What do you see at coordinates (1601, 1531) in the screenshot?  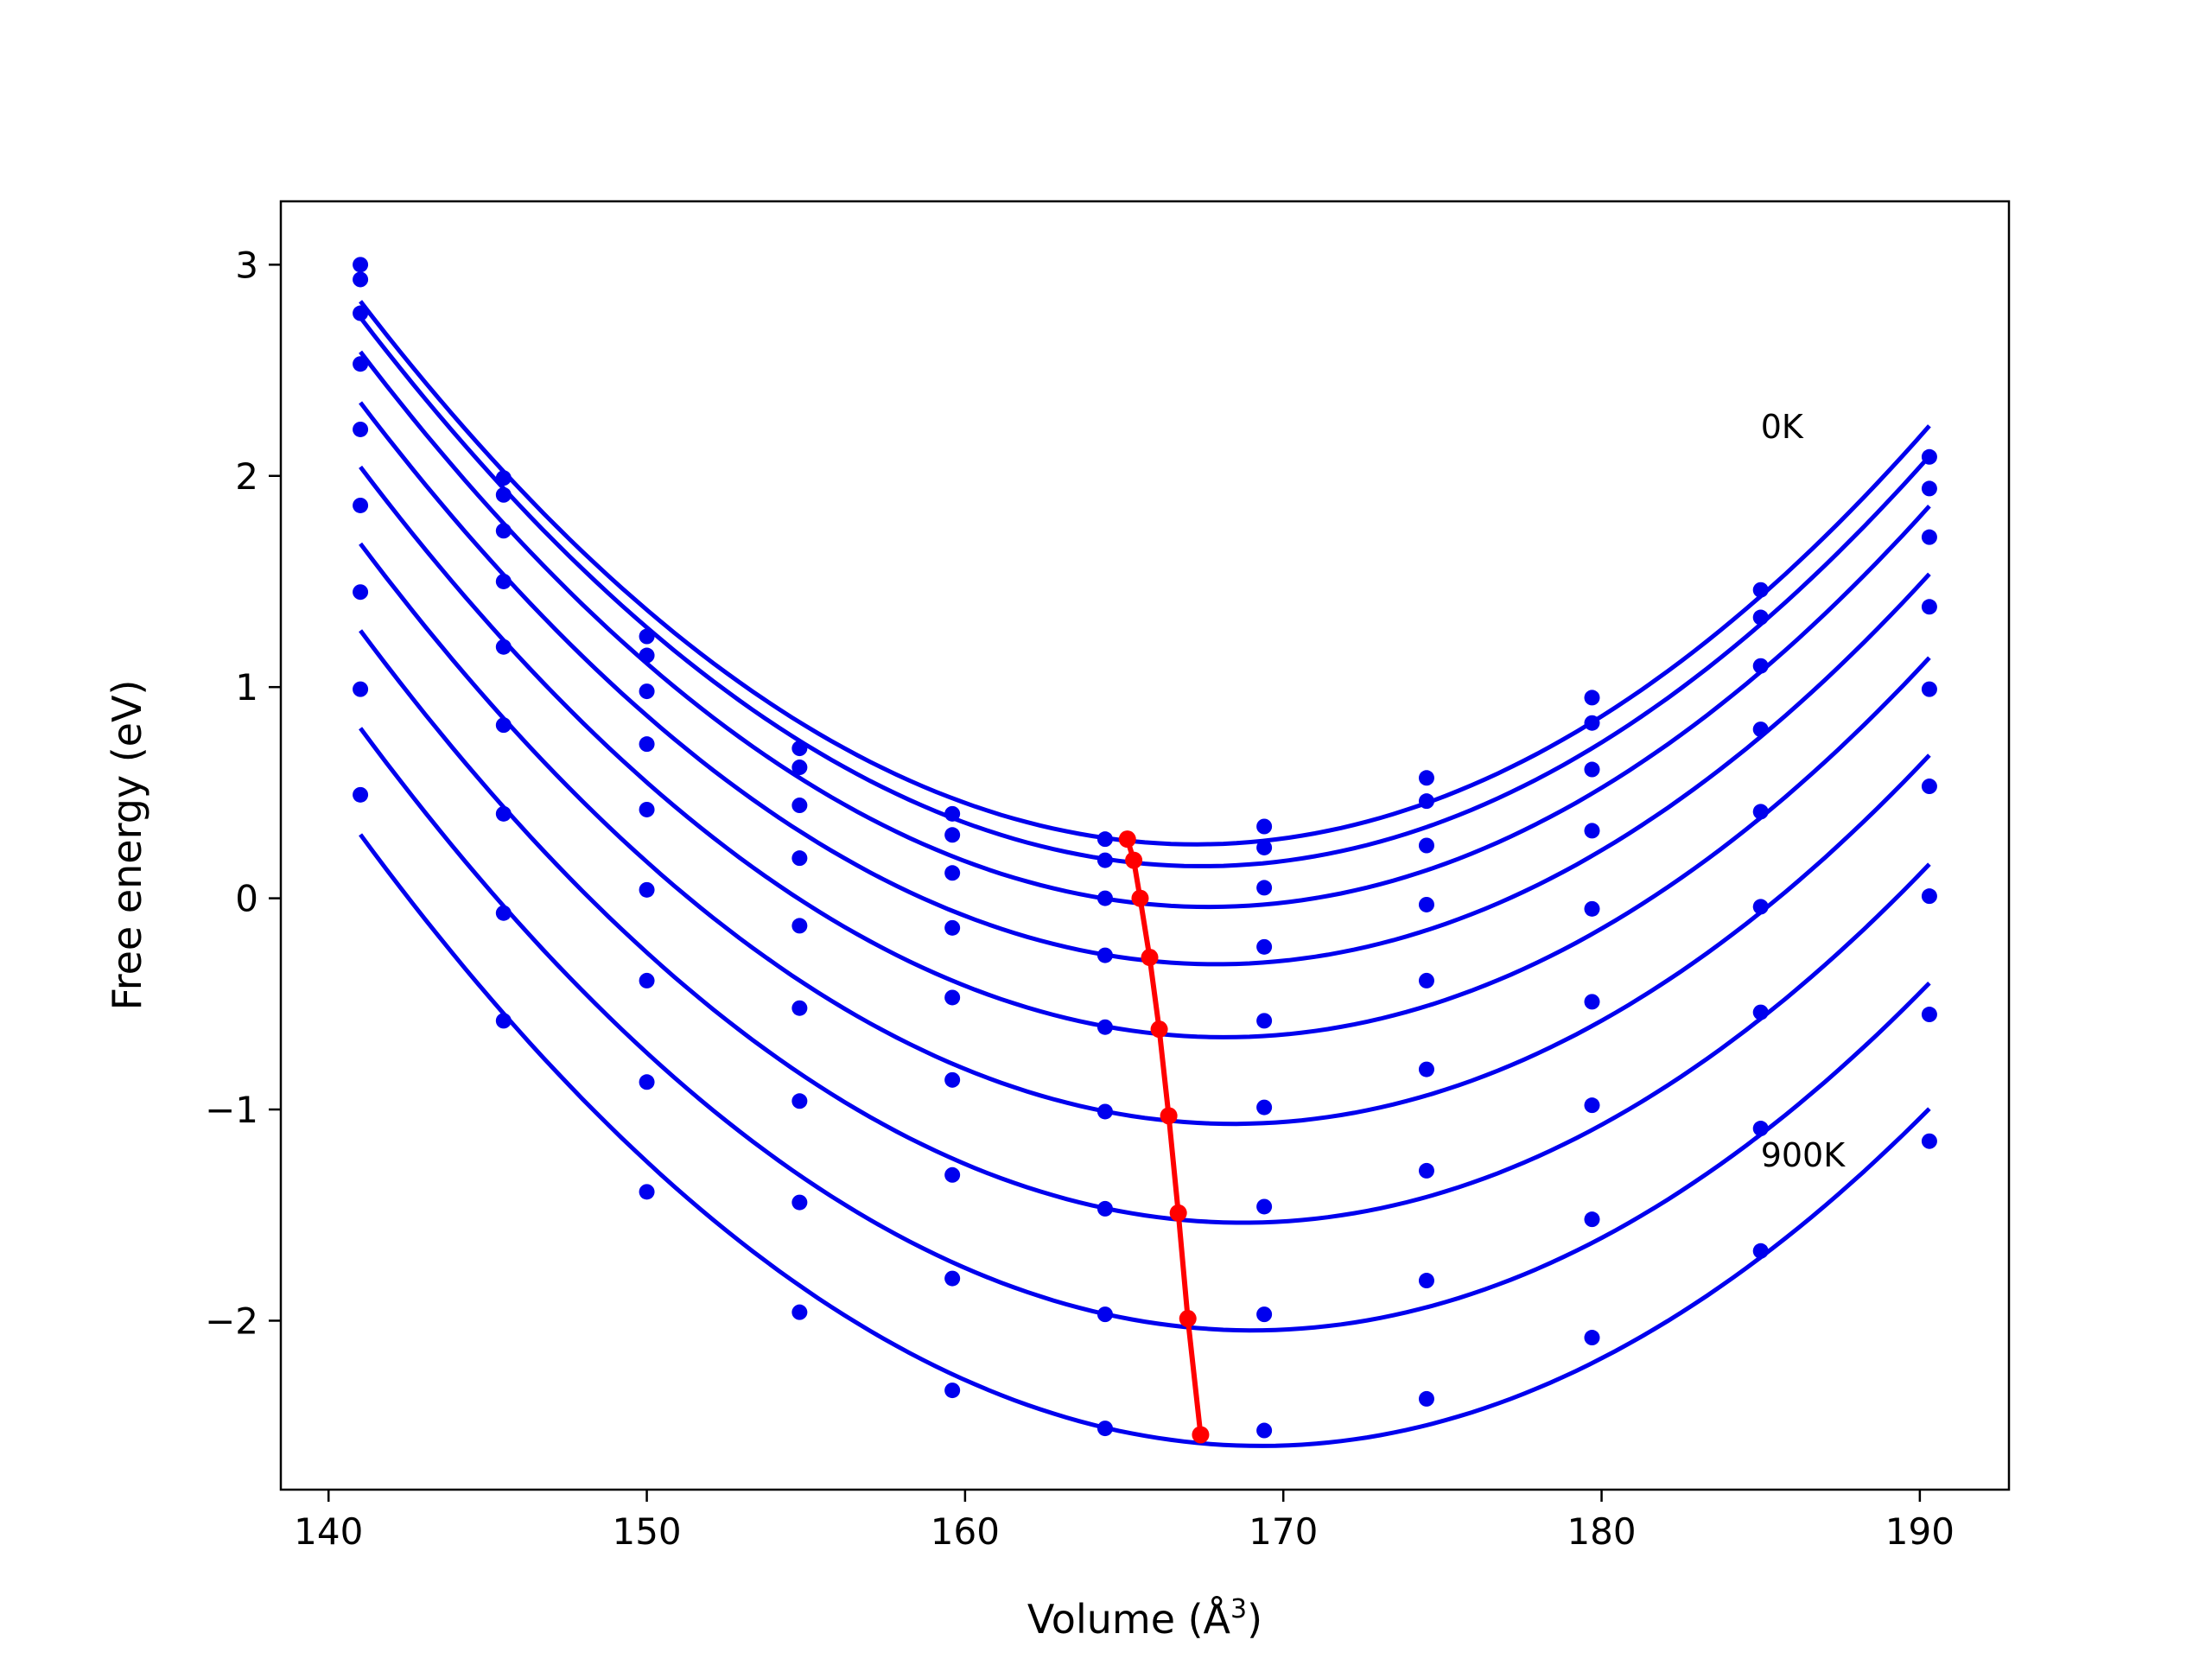 I see `x-tick-label: 180` at bounding box center [1601, 1531].